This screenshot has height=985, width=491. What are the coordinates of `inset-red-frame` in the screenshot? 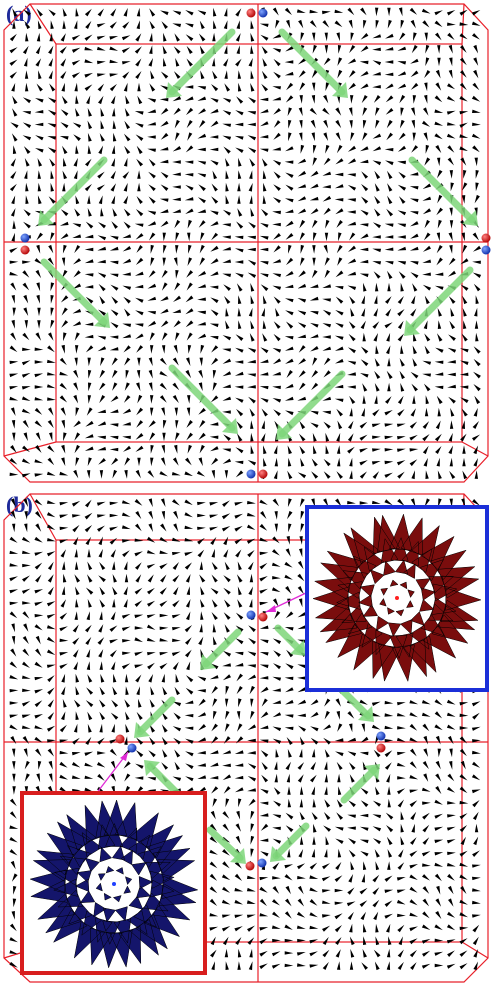 It's located at (113, 883).